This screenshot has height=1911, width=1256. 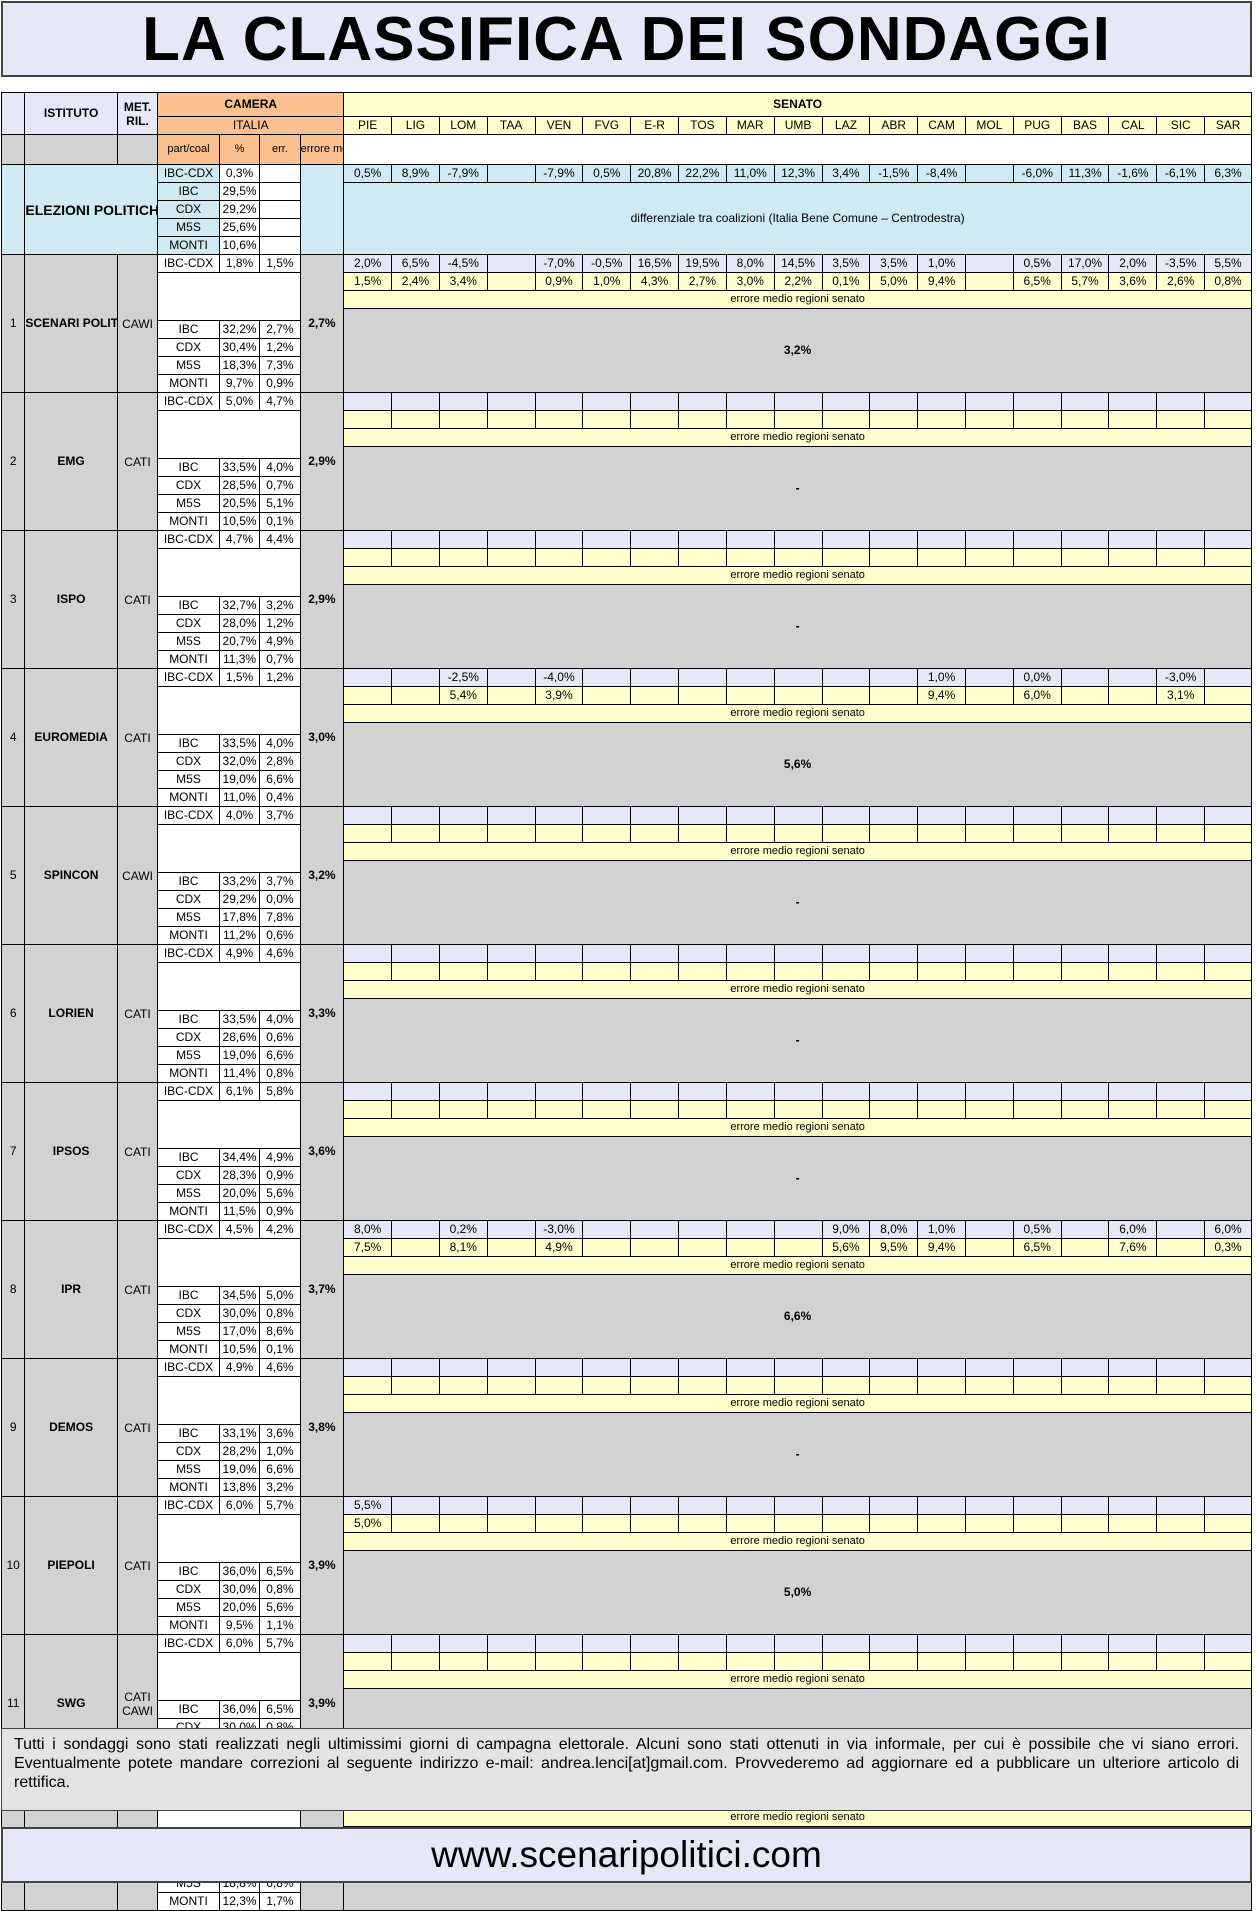 What do you see at coordinates (463, 1229) in the screenshot?
I see `senato-diff-value: 0,2%` at bounding box center [463, 1229].